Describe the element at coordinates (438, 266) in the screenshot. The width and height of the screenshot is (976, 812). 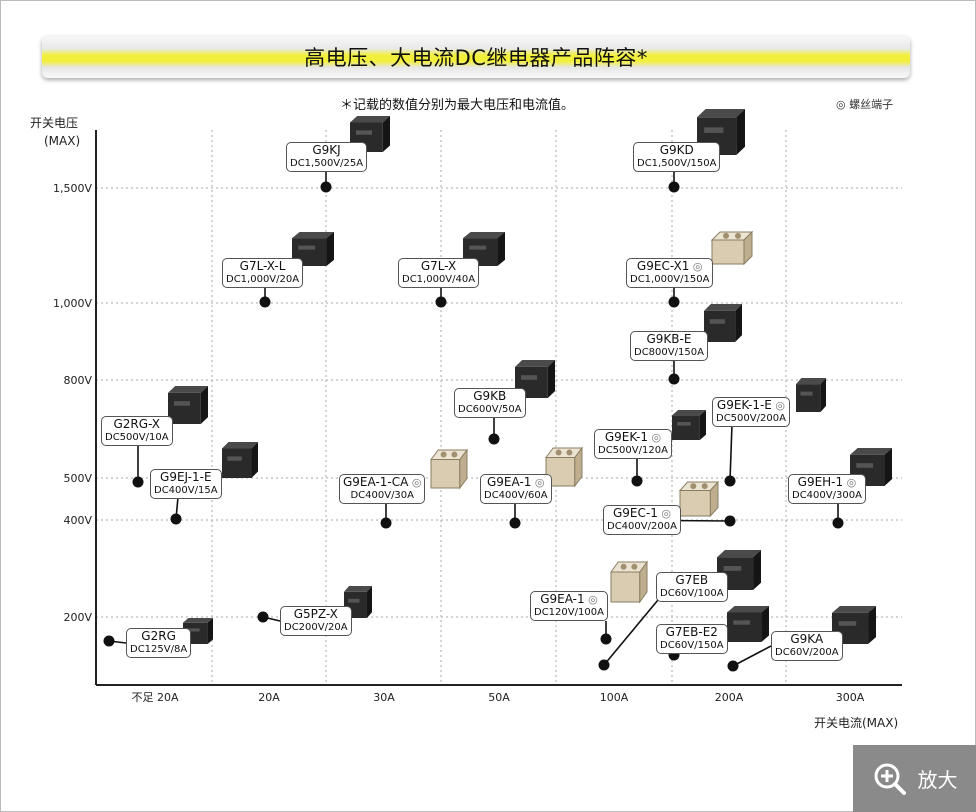
I see `product-name: G7L-X` at that location.